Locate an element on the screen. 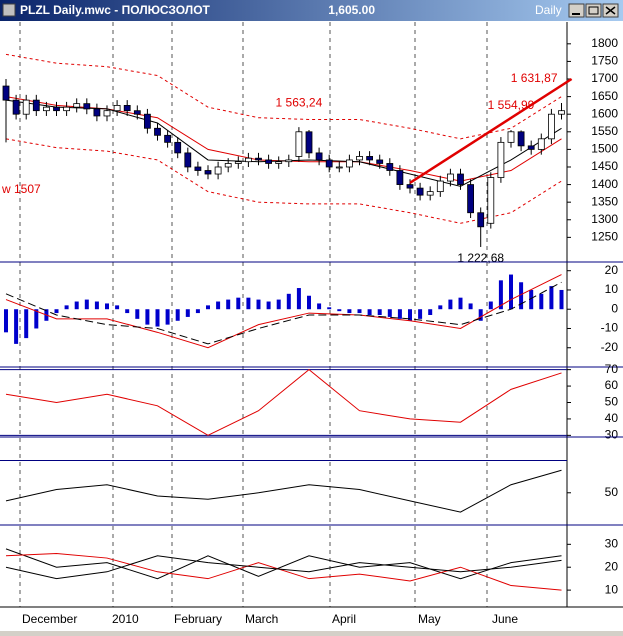 The image size is (623, 636). y-tick-label: 30 is located at coordinates (612, 435).